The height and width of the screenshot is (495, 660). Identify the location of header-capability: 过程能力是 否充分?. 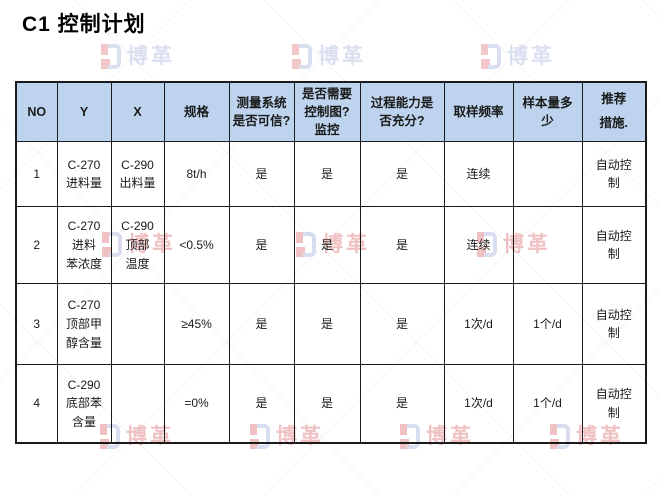
(402, 112).